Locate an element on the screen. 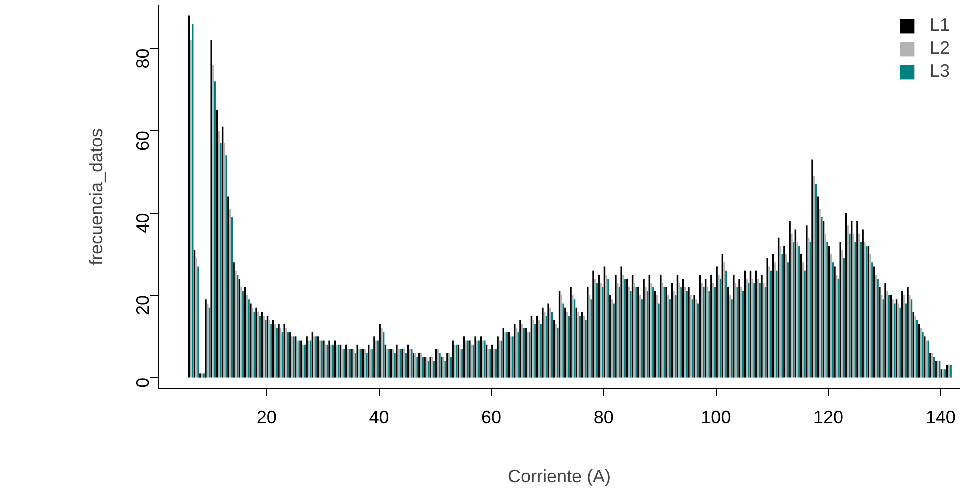 The height and width of the screenshot is (489, 973). y-axis-title: frecuencia_datos is located at coordinates (96, 197).